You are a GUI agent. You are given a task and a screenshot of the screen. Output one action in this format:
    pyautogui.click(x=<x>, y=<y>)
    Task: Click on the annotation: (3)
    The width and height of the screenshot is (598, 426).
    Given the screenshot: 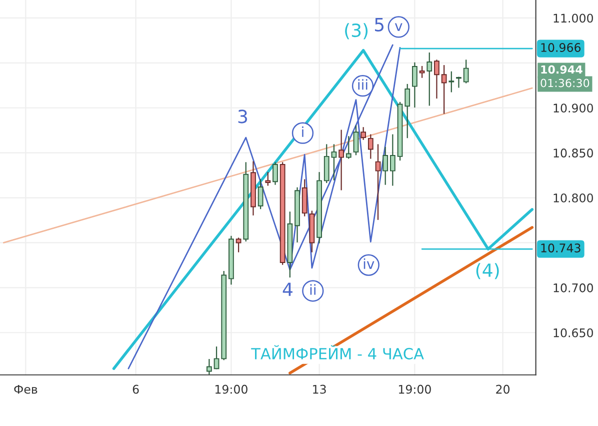 What is the action you would take?
    pyautogui.click(x=356, y=31)
    